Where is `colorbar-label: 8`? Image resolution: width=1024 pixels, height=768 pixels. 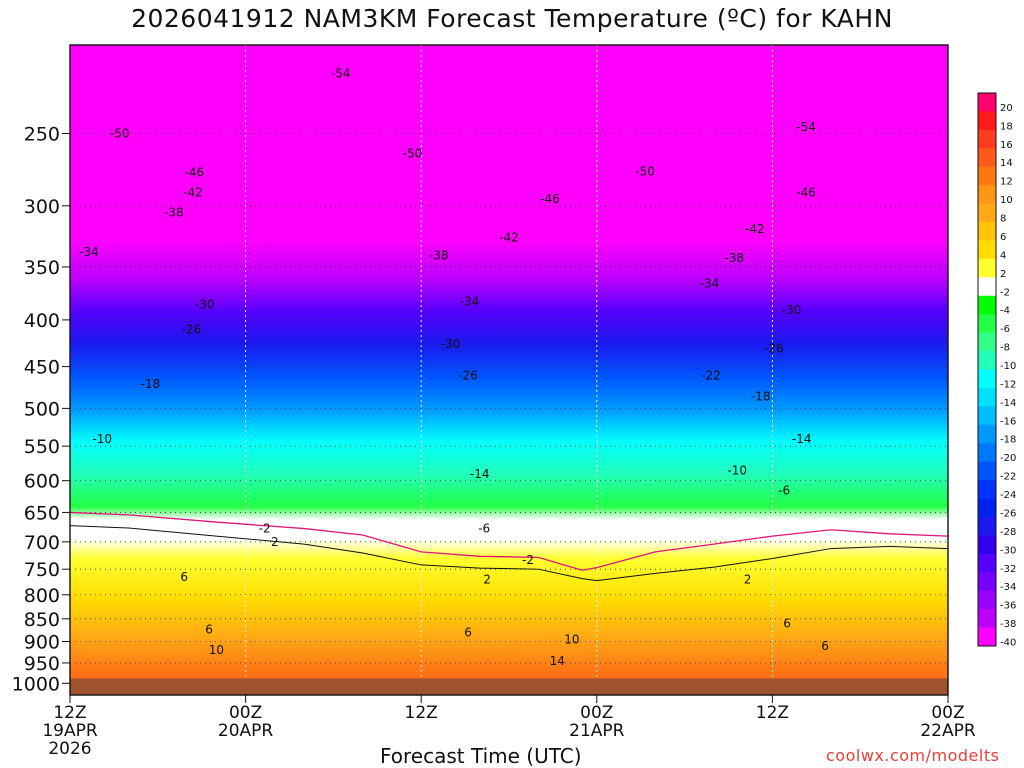 colorbar-label: 8 is located at coordinates (1003, 219).